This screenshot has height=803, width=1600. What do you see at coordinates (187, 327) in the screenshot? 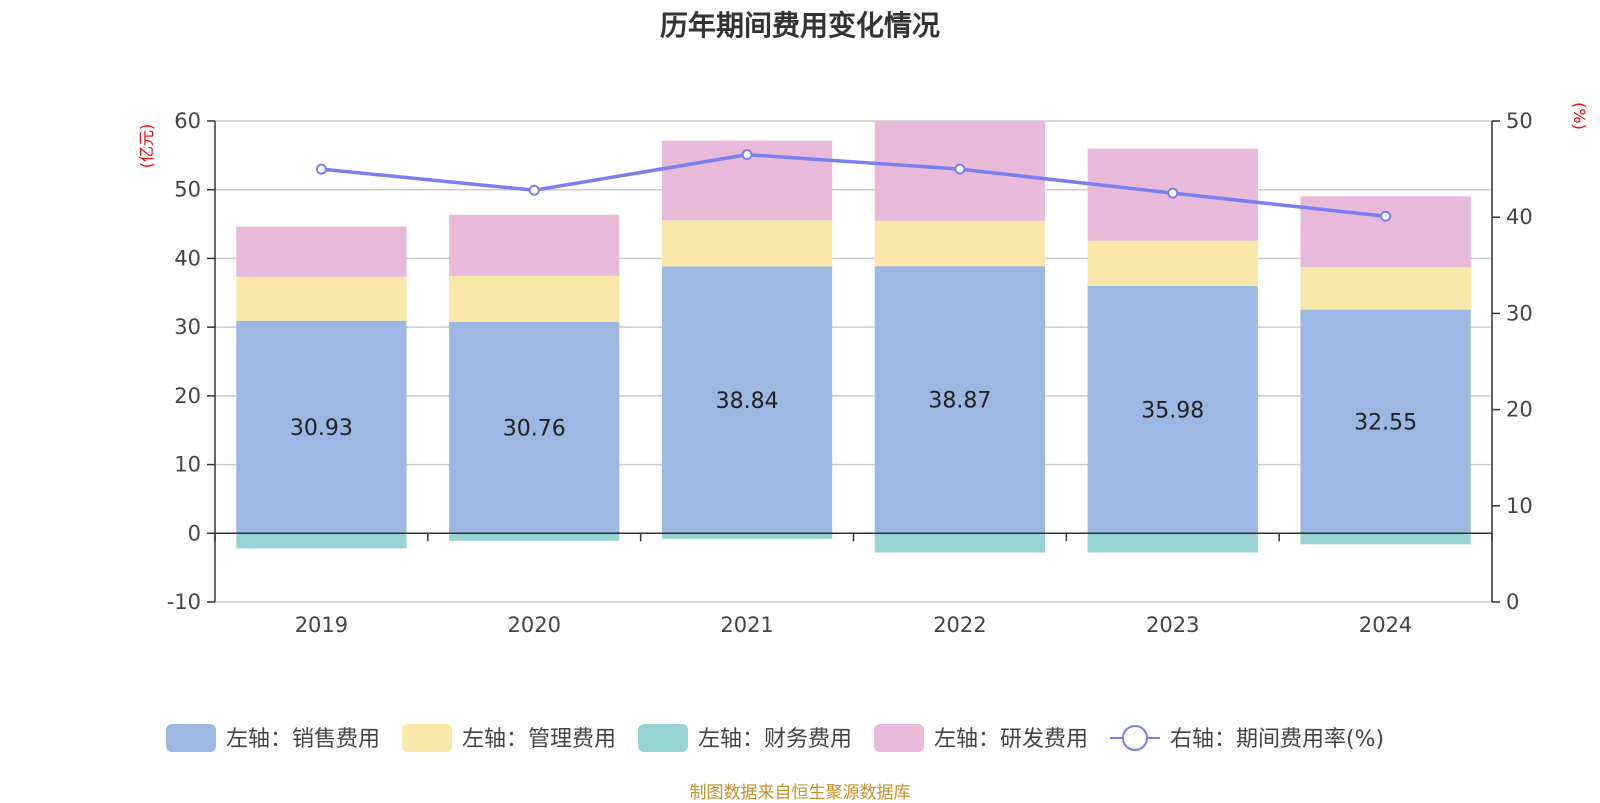
I see `left-axis-tick-label: 30` at bounding box center [187, 327].